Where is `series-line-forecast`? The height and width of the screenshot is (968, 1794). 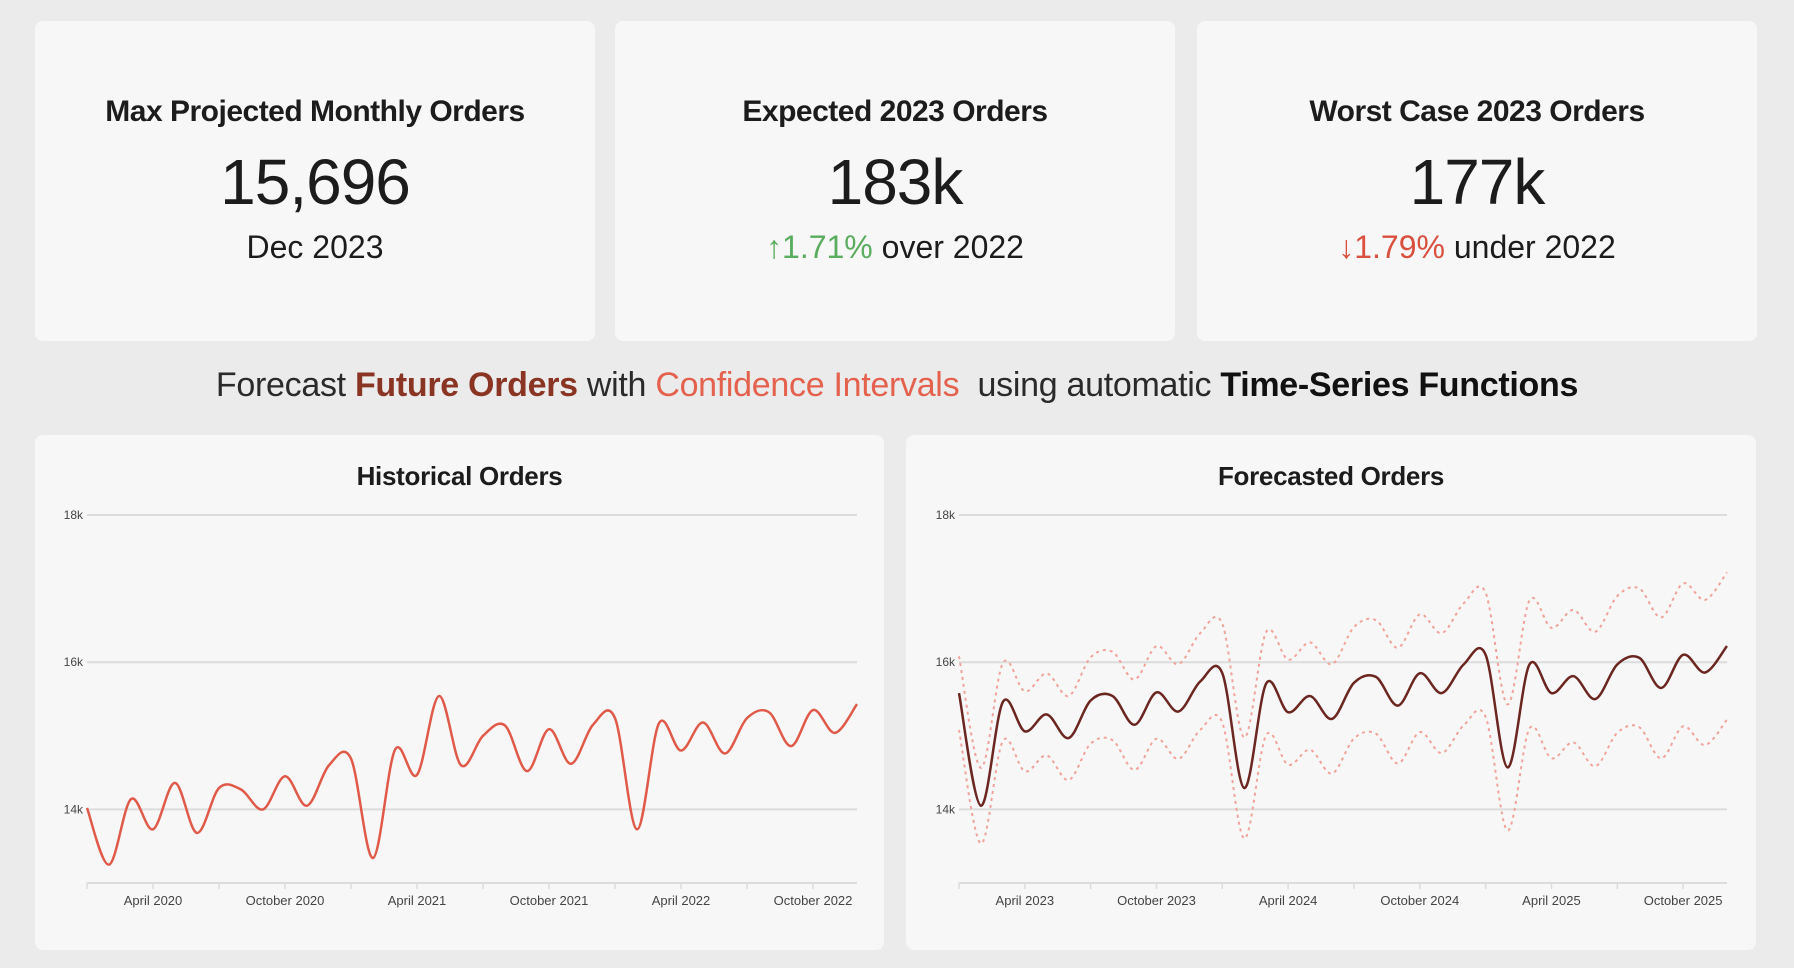 series-line-forecast is located at coordinates (1343, 726).